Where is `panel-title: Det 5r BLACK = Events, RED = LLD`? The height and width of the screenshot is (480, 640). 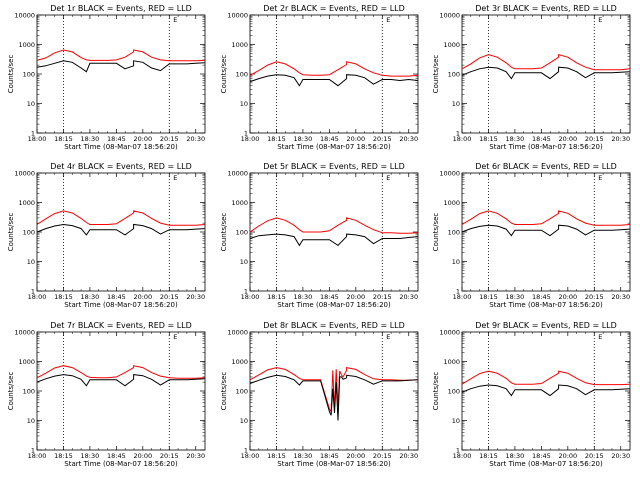
panel-title: Det 5r BLACK = Events, RED = LLD is located at coordinates (334, 166).